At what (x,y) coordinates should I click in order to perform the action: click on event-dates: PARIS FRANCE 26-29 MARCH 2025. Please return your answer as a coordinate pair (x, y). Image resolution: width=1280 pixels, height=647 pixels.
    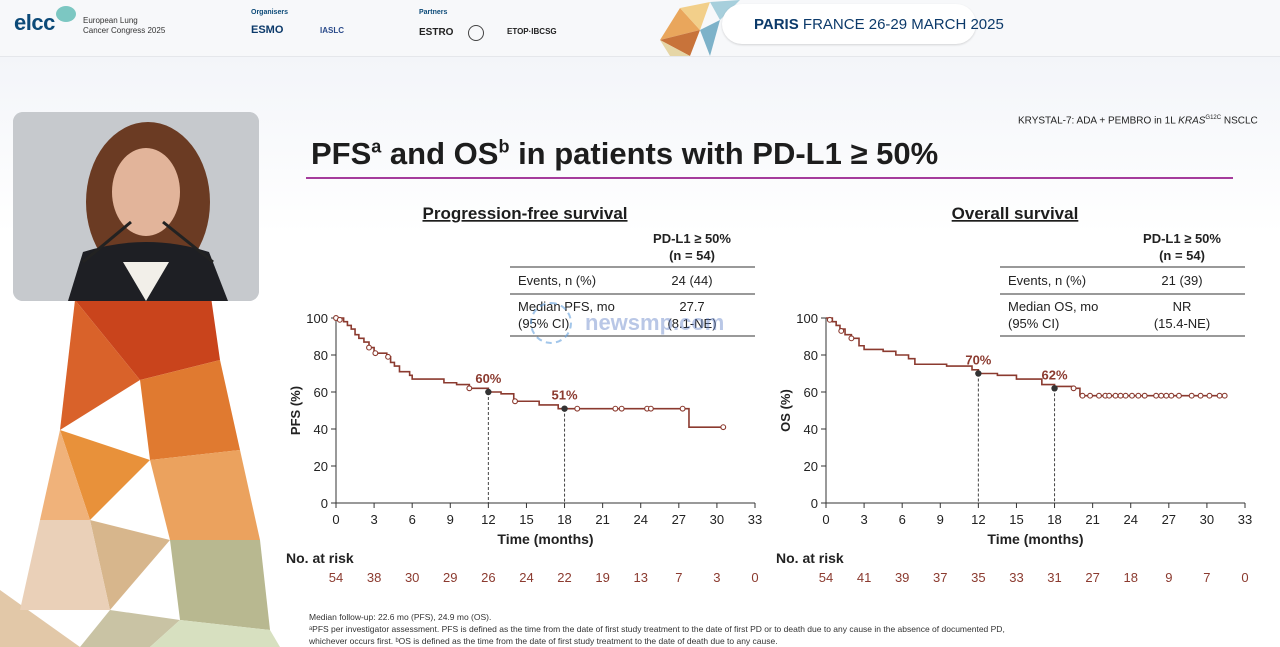
    Looking at the image, I should click on (879, 24).